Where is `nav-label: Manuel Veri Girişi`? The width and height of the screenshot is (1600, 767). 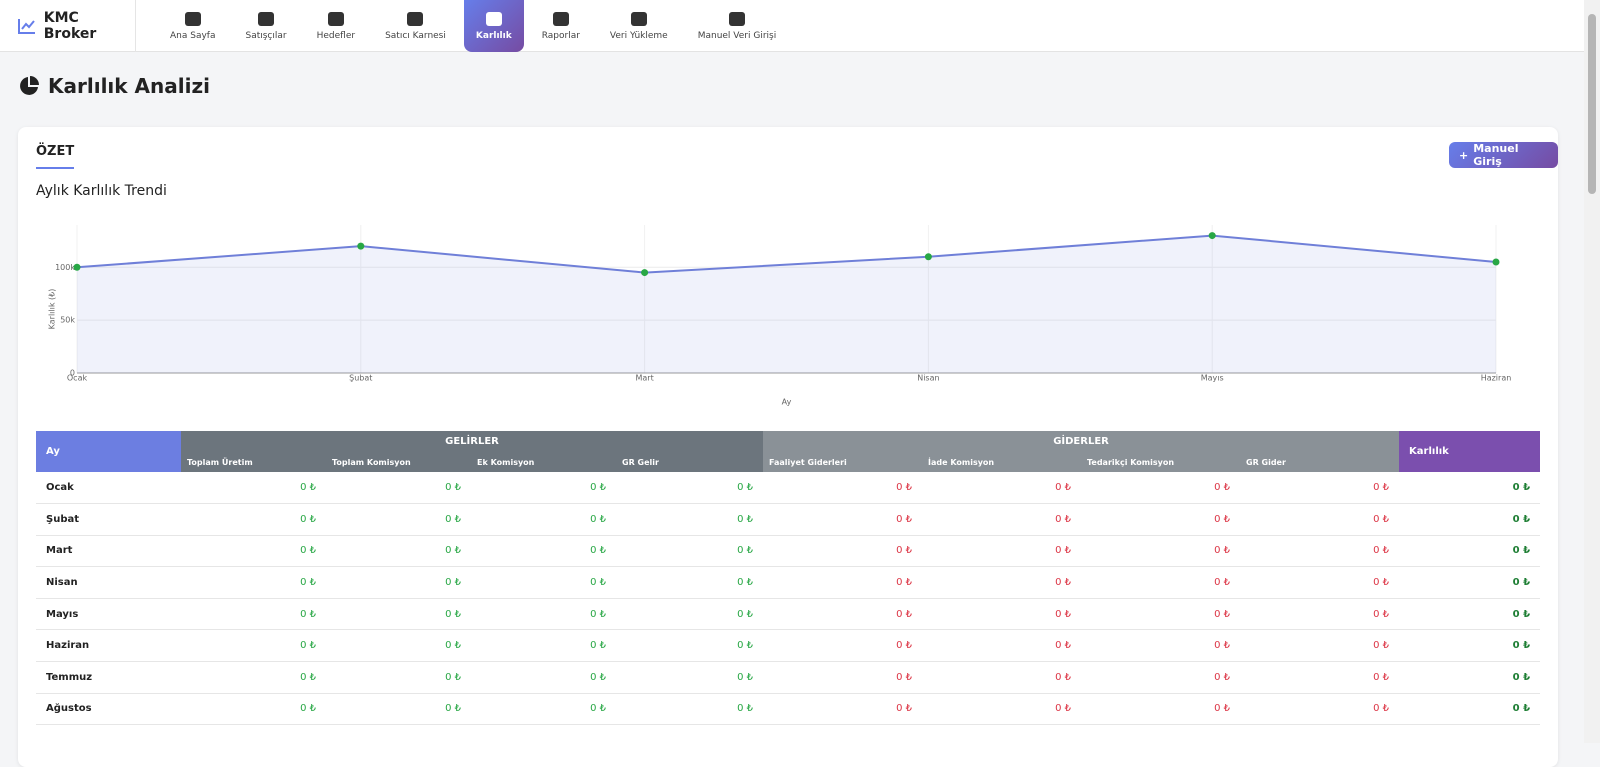 nav-label: Manuel Veri Girişi is located at coordinates (737, 35).